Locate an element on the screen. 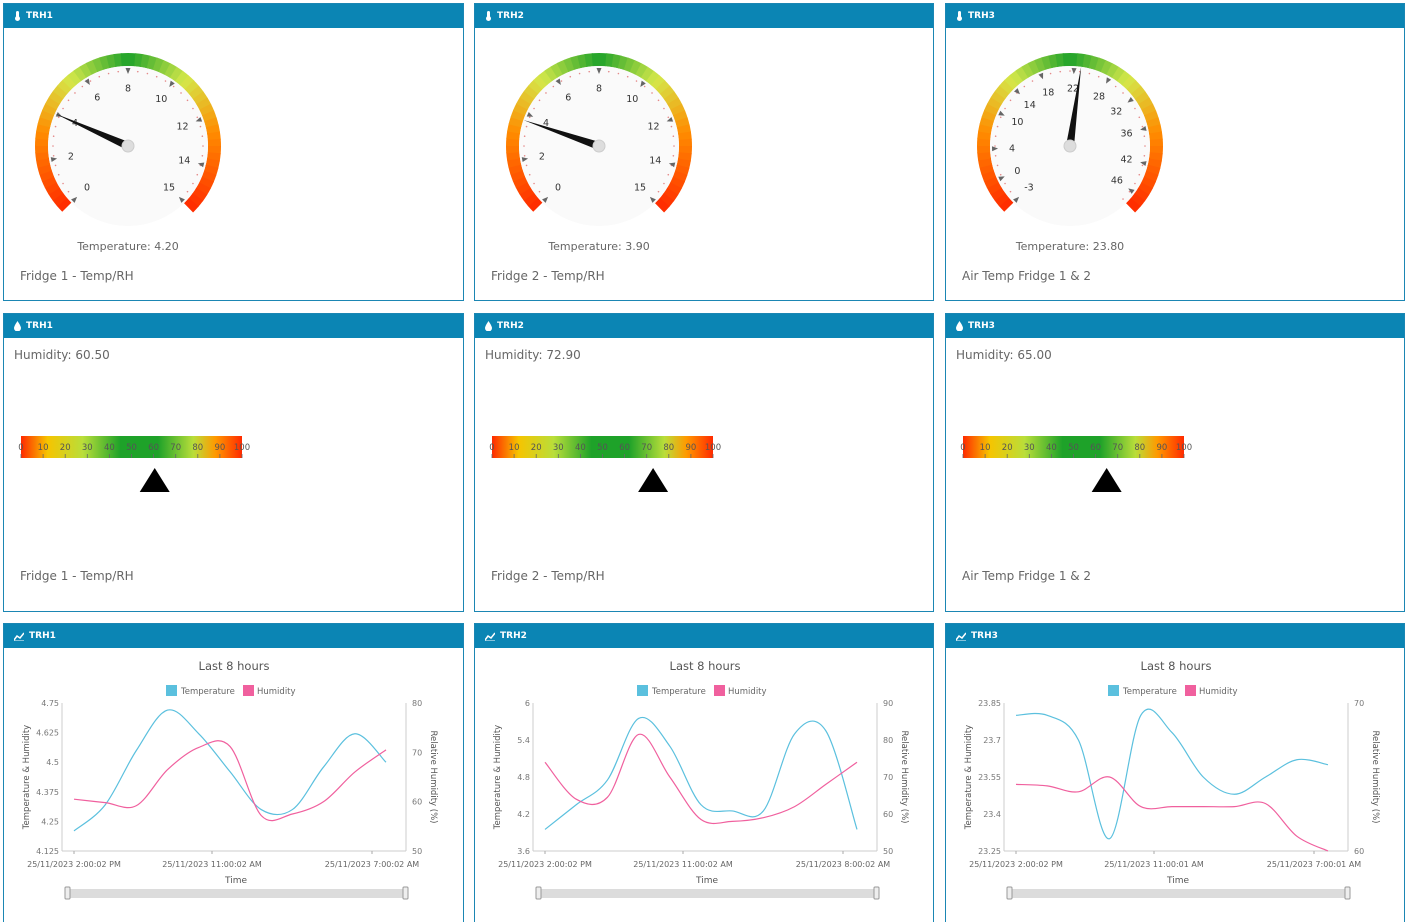 The image size is (1405, 922). range-slider-track is located at coordinates (1179, 893).